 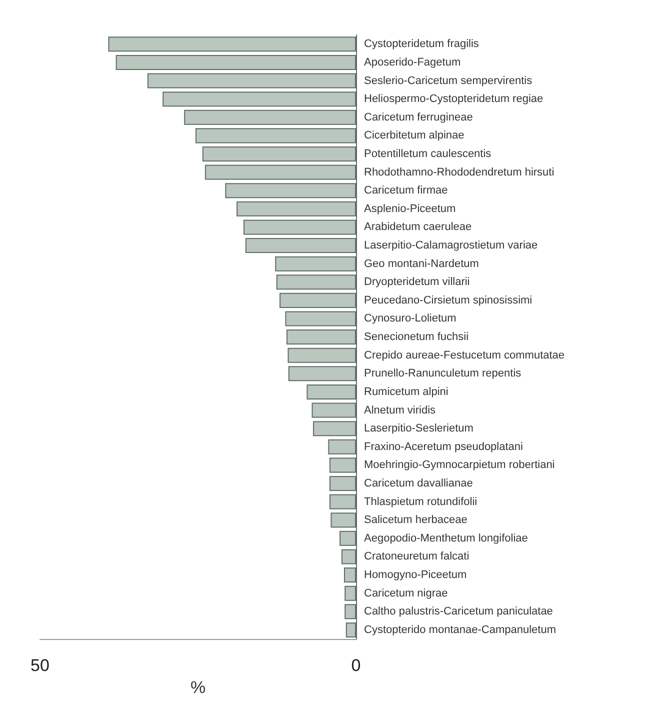 I want to click on y-tick-label: Cystopteridetum fragilis, so click(x=422, y=44).